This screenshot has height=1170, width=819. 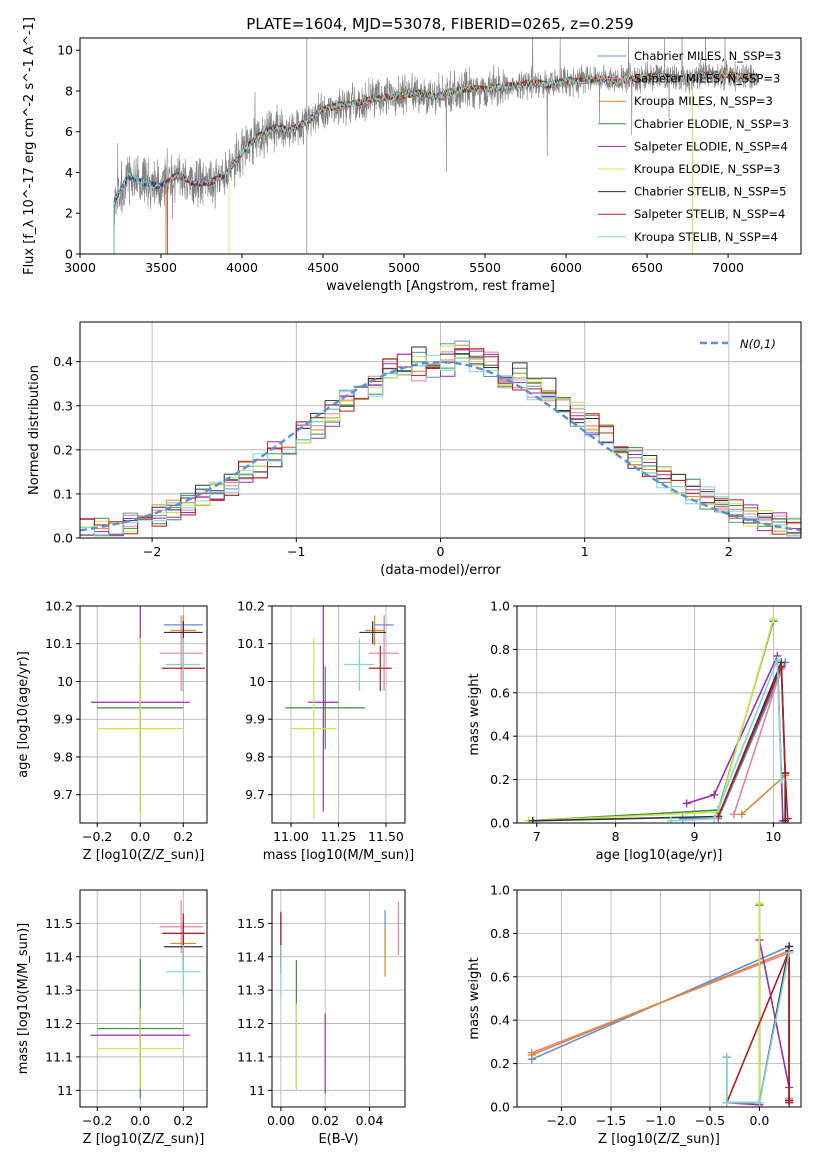 I want to click on ebv-vs-mass-plot-area, so click(x=339, y=997).